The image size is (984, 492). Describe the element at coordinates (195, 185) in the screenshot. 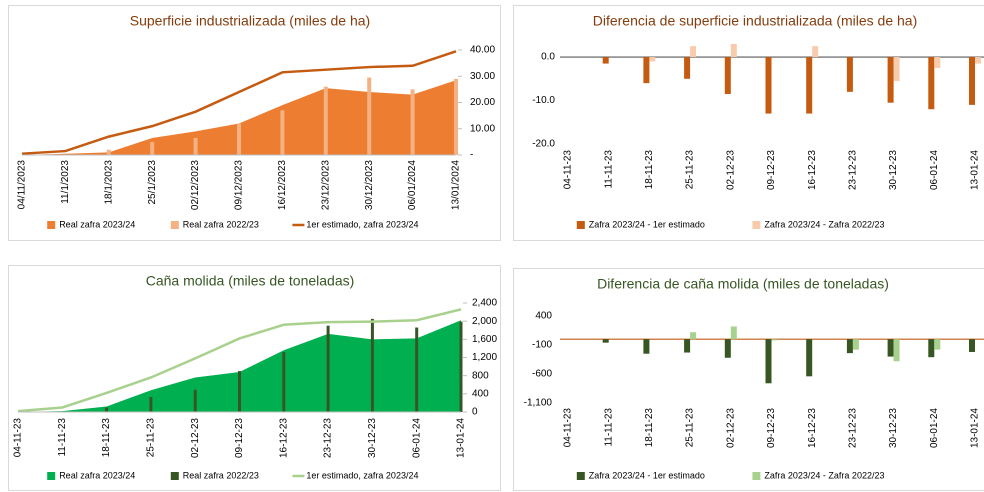

I see `x-tick-label: 02/12/2023` at that location.